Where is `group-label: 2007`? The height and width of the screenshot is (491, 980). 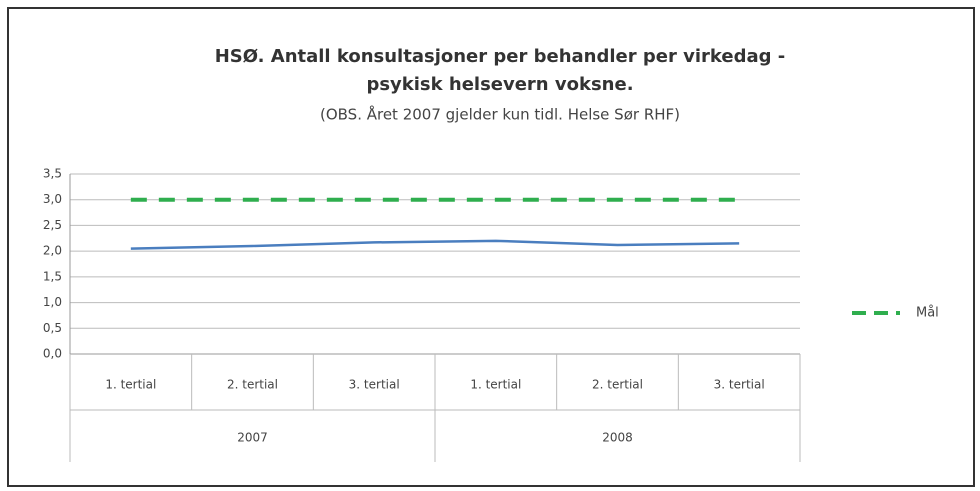 group-label: 2007 is located at coordinates (252, 438).